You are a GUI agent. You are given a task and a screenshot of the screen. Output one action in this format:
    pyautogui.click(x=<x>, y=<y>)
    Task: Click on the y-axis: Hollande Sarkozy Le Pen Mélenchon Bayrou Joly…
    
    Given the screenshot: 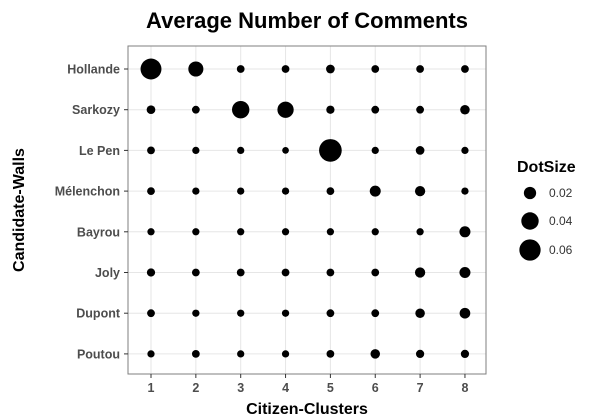 What is the action you would take?
    pyautogui.click(x=91, y=212)
    